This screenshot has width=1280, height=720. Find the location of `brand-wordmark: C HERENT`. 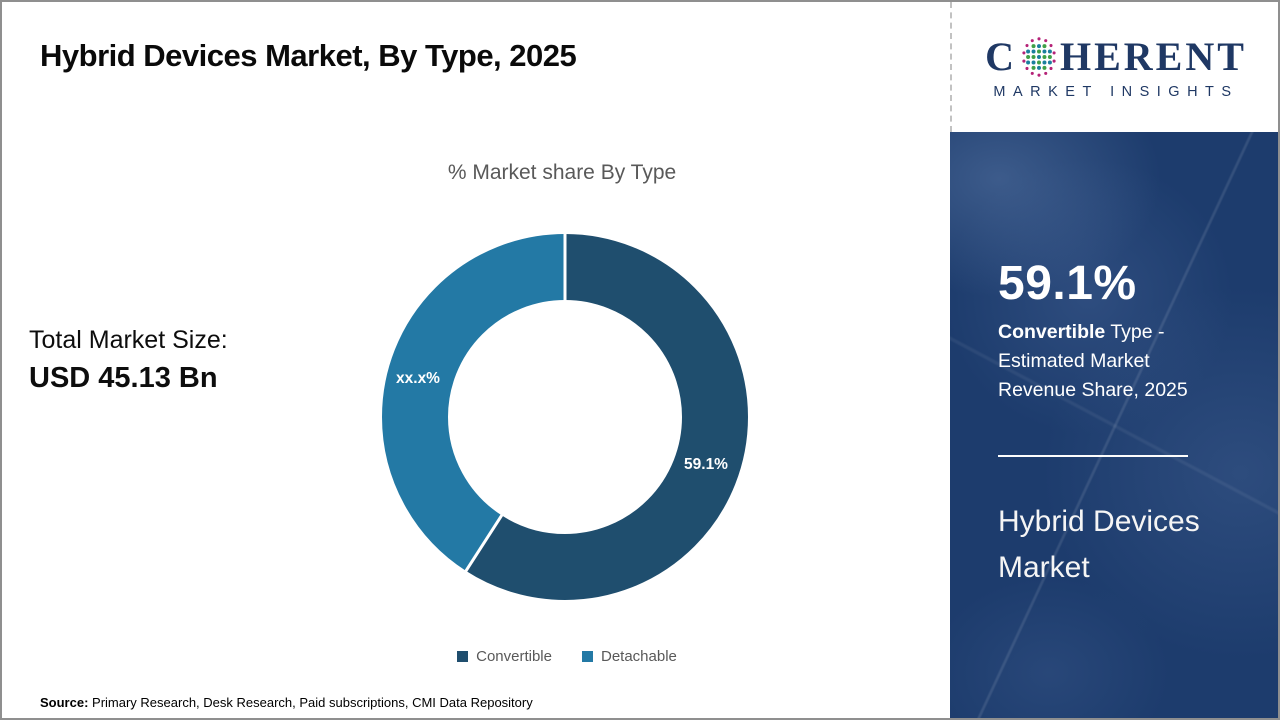

brand-wordmark: C HERENT is located at coordinates (1116, 57).